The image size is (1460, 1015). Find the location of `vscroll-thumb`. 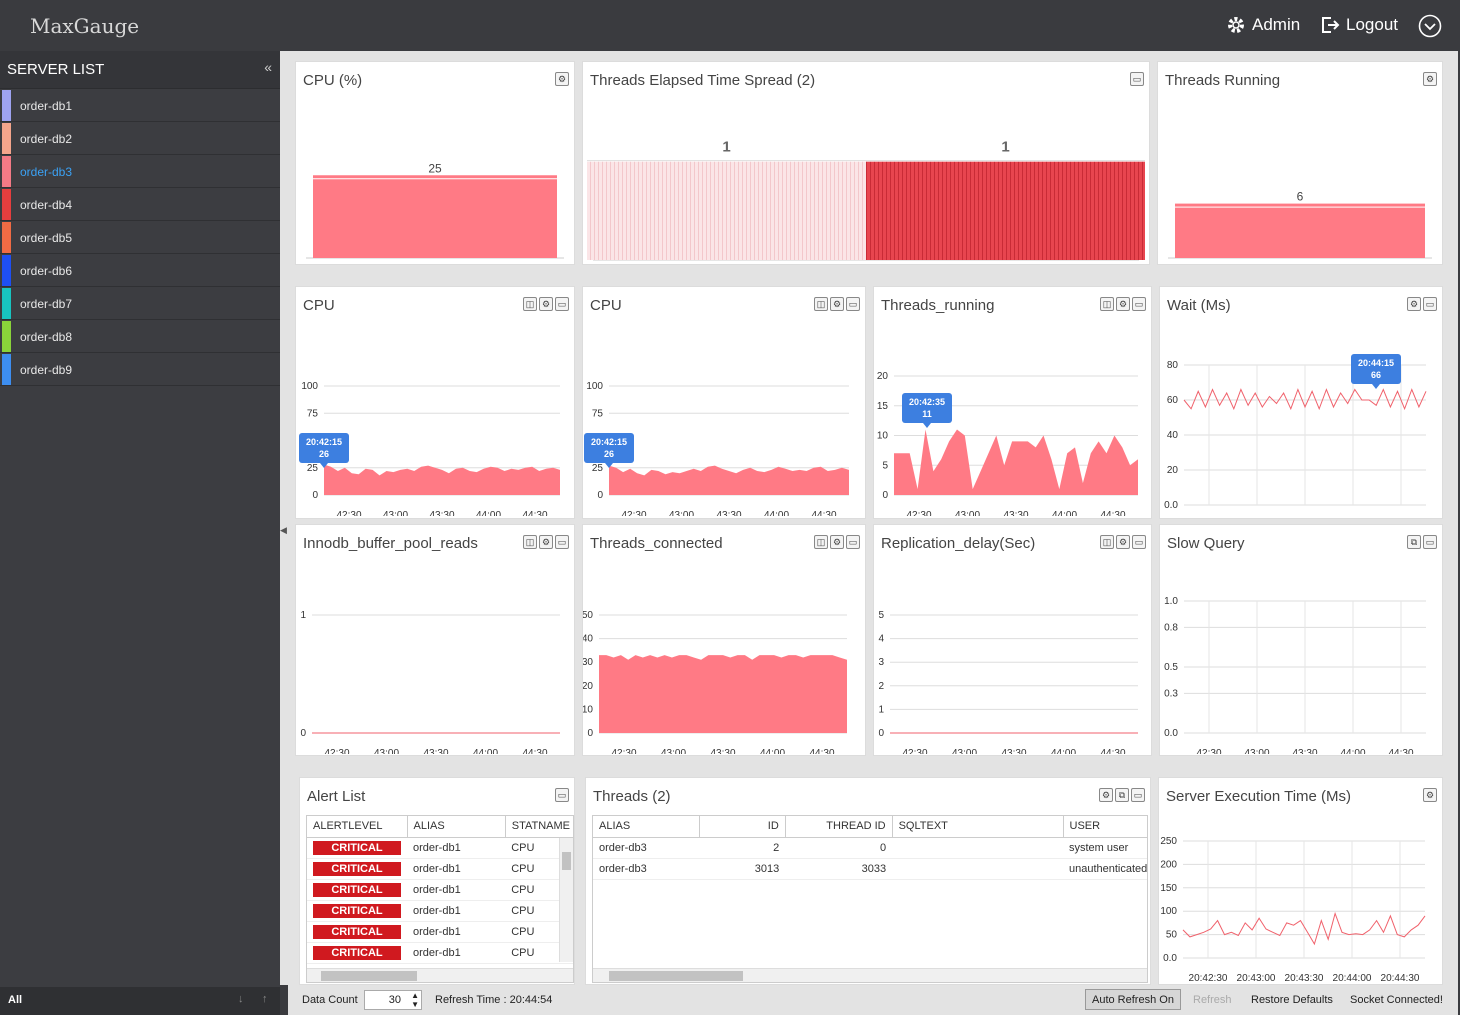

vscroll-thumb is located at coordinates (566, 861).